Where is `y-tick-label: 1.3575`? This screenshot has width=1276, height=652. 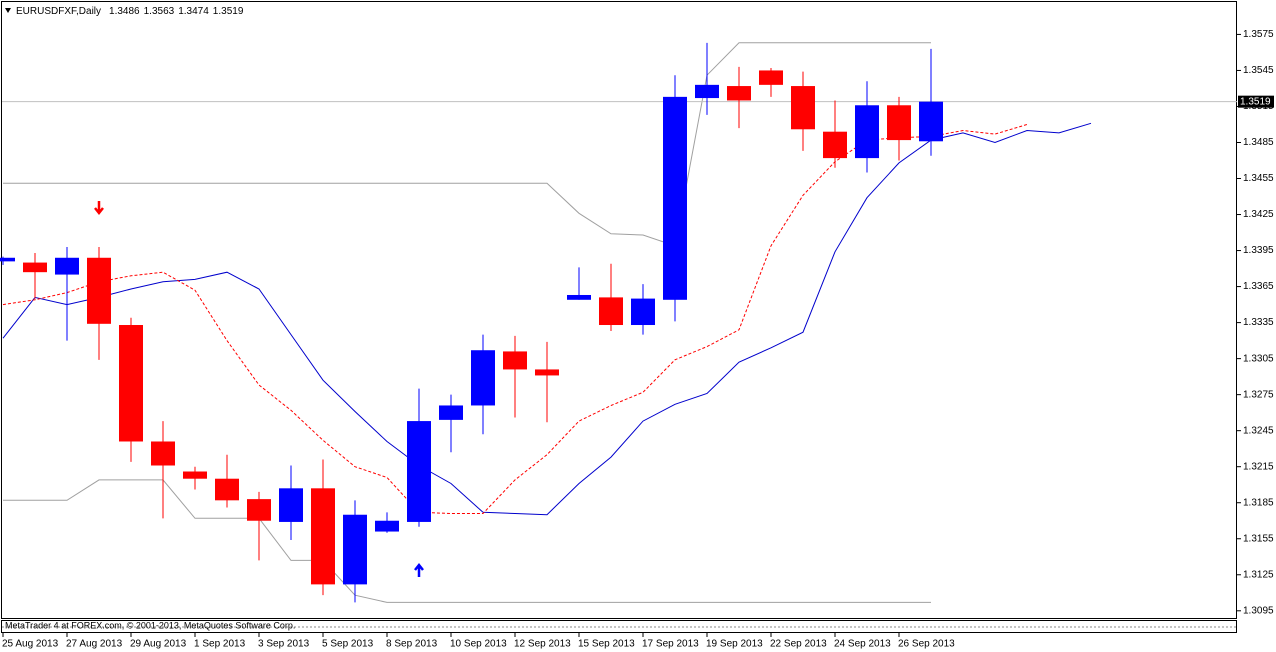 y-tick-label: 1.3575 is located at coordinates (1258, 34).